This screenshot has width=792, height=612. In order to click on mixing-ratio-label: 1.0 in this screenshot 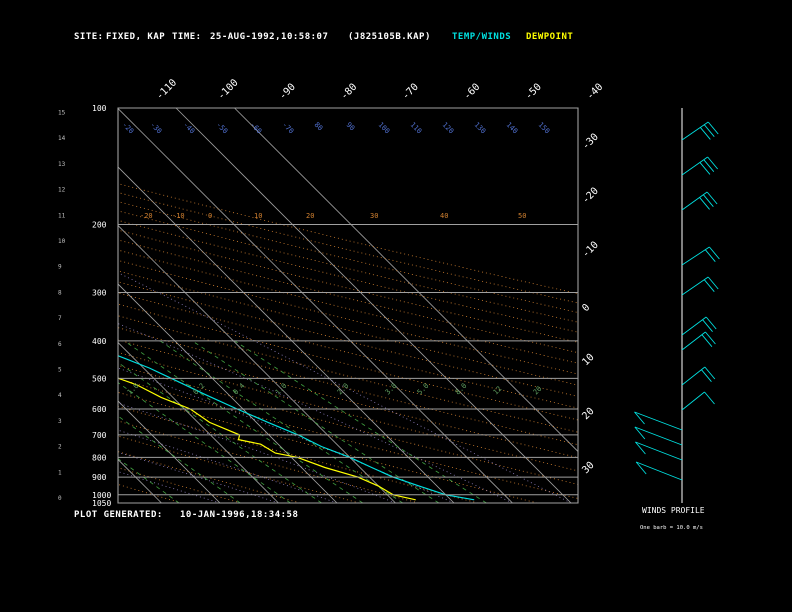, I will do `click(133, 389)`.